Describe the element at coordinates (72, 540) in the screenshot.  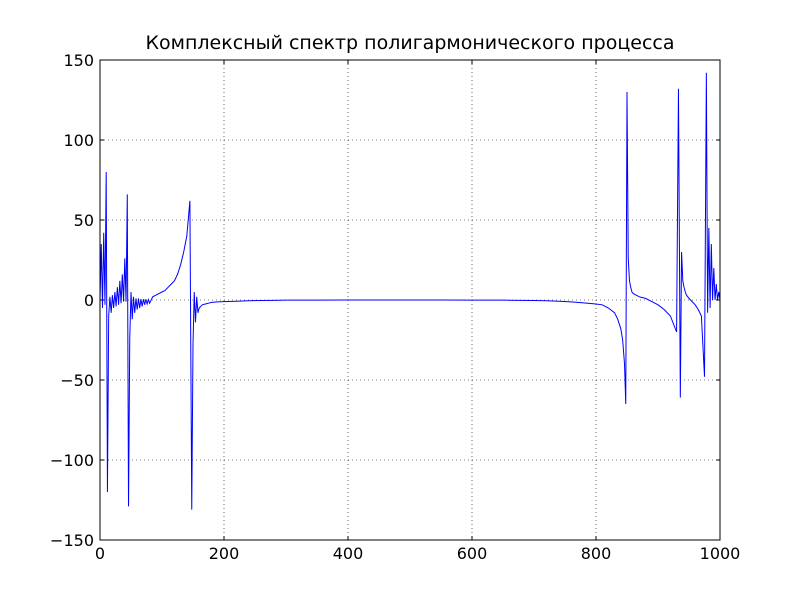
I see `y-tick-label: −150` at that location.